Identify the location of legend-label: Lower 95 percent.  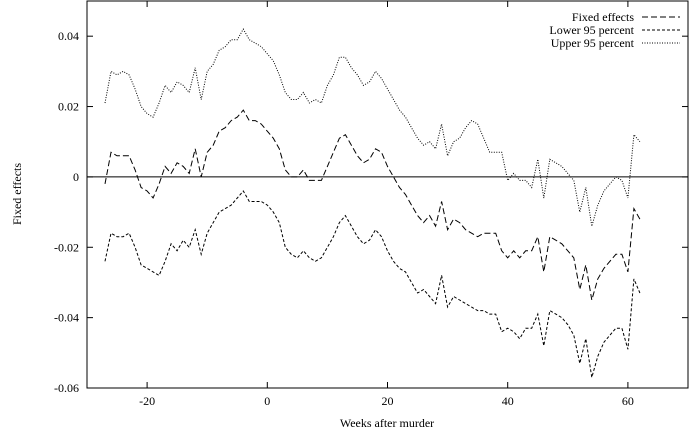
(591, 30).